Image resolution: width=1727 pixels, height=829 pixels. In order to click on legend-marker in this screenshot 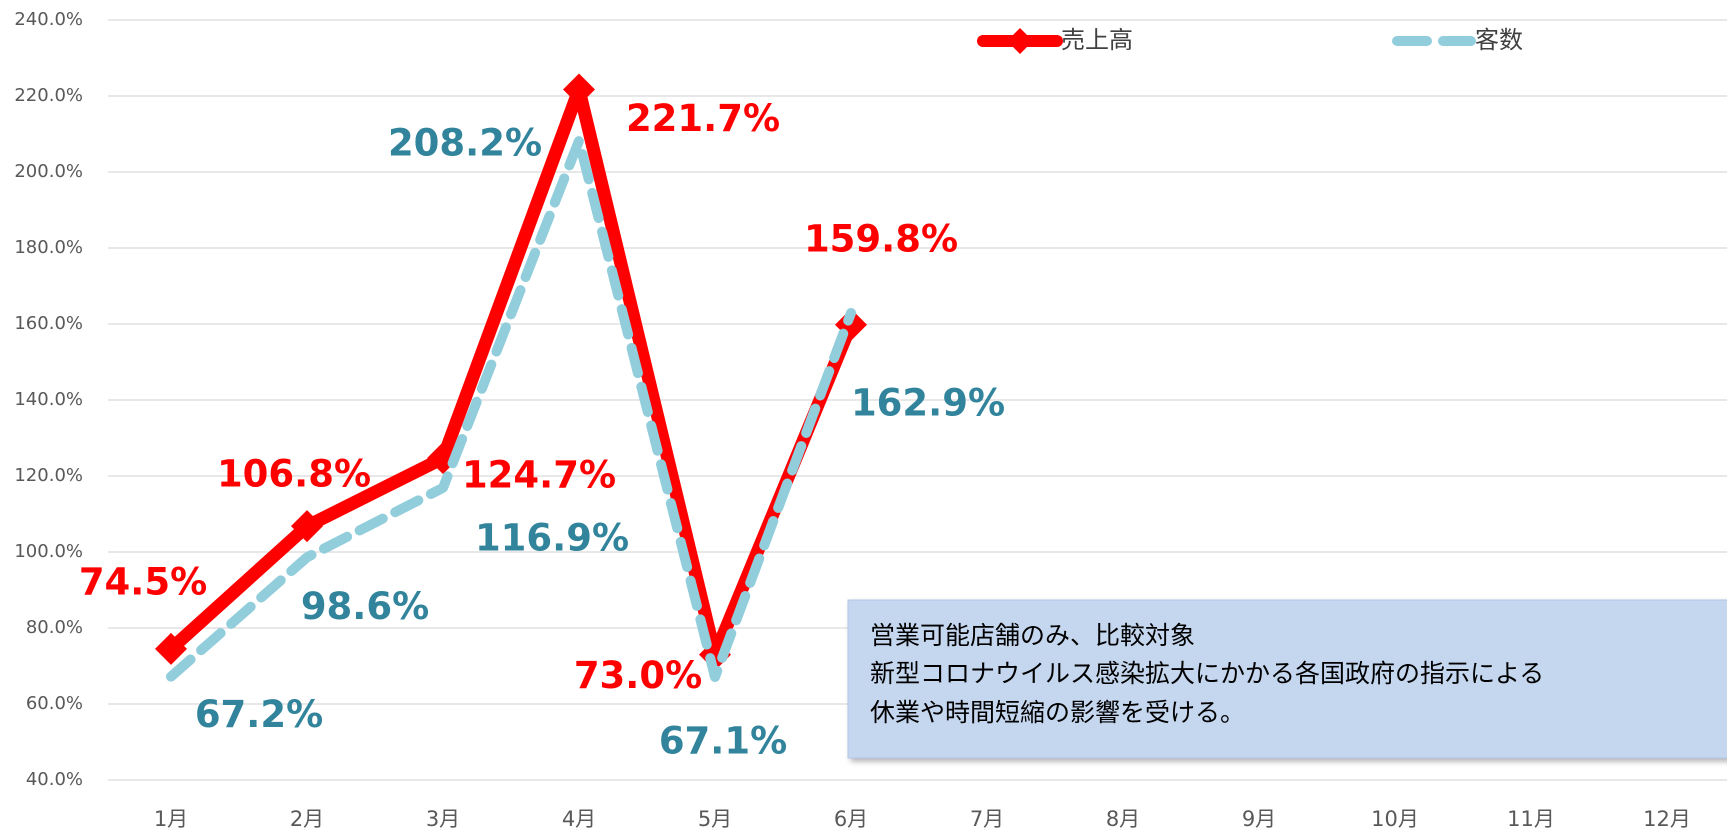, I will do `click(1020, 41)`.